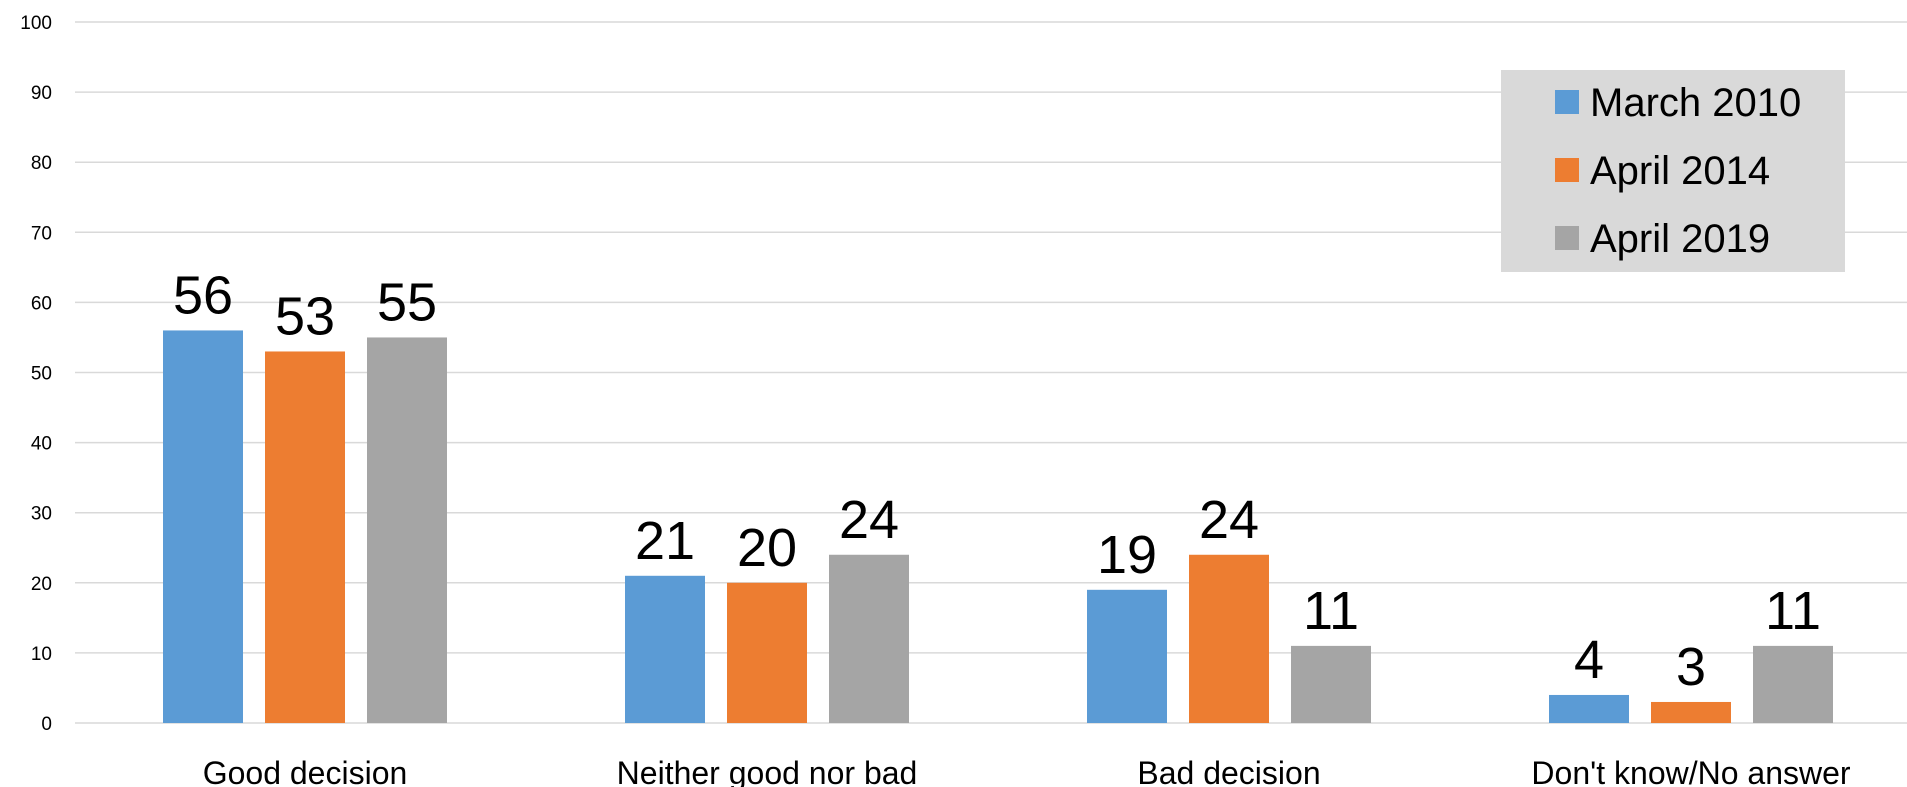 The height and width of the screenshot is (787, 1907). Describe the element at coordinates (767, 771) in the screenshot. I see `x-category-label: Neither good nor bad` at that location.